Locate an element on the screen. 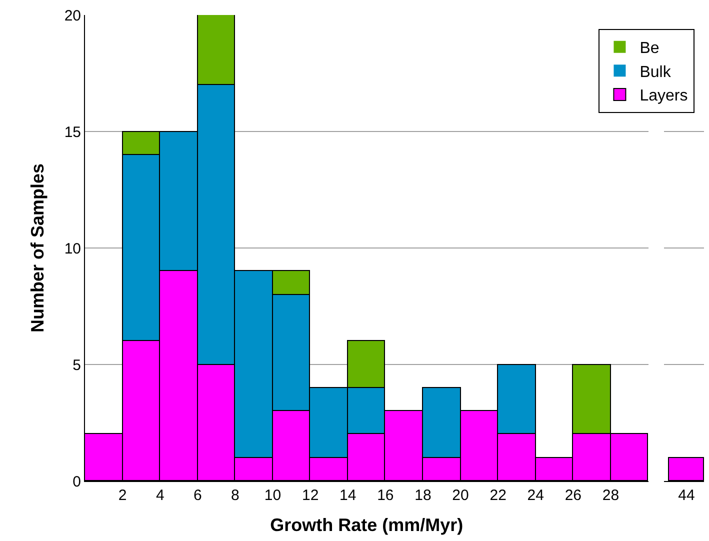 This screenshot has height=541, width=709. x-tick-label: 16 is located at coordinates (385, 495).